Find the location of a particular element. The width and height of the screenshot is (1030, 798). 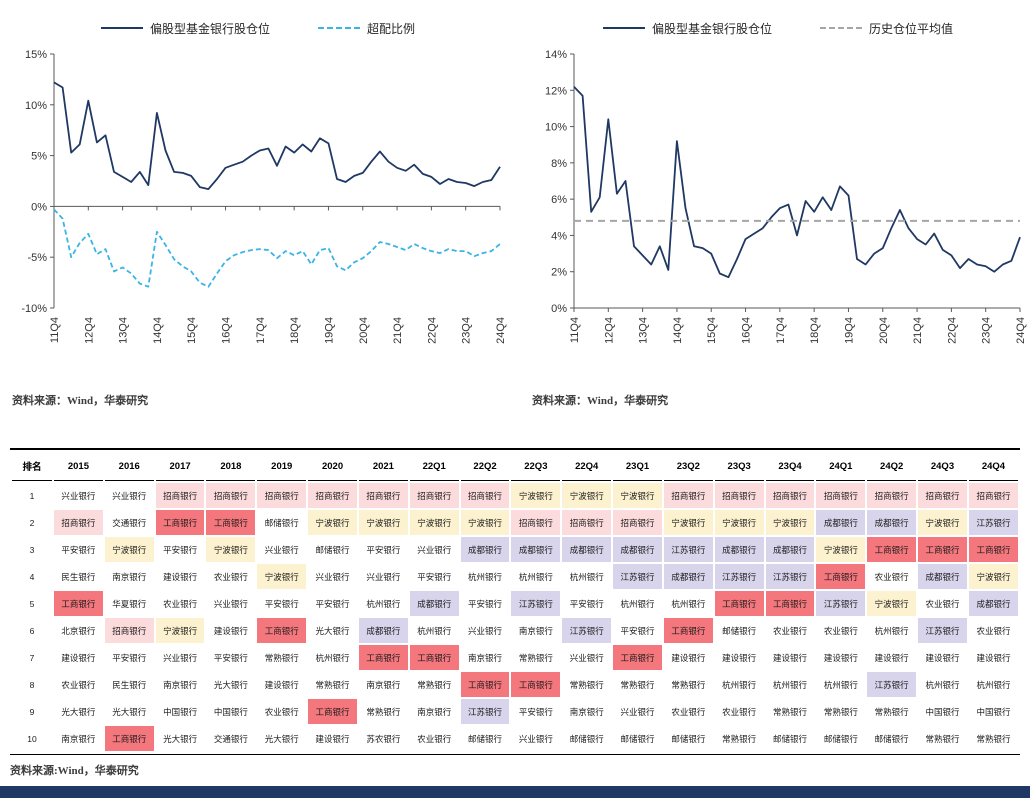

x-tick-label: 17Q4 is located at coordinates (261, 330).